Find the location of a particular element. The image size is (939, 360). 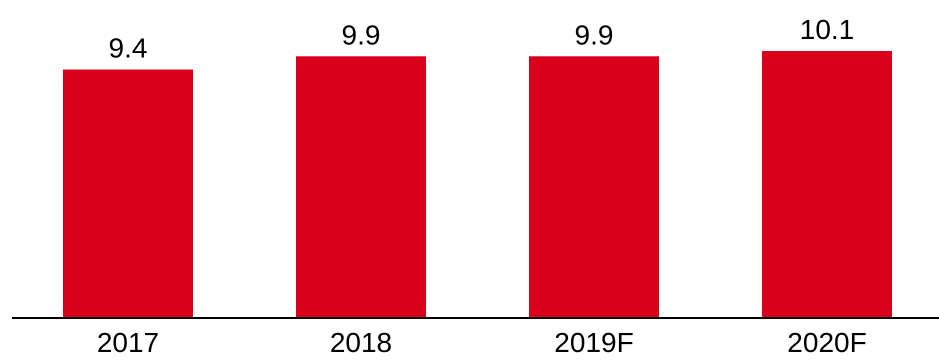

x-tick-labels-group: 2017 2018 2019F 2020F is located at coordinates (482, 342).